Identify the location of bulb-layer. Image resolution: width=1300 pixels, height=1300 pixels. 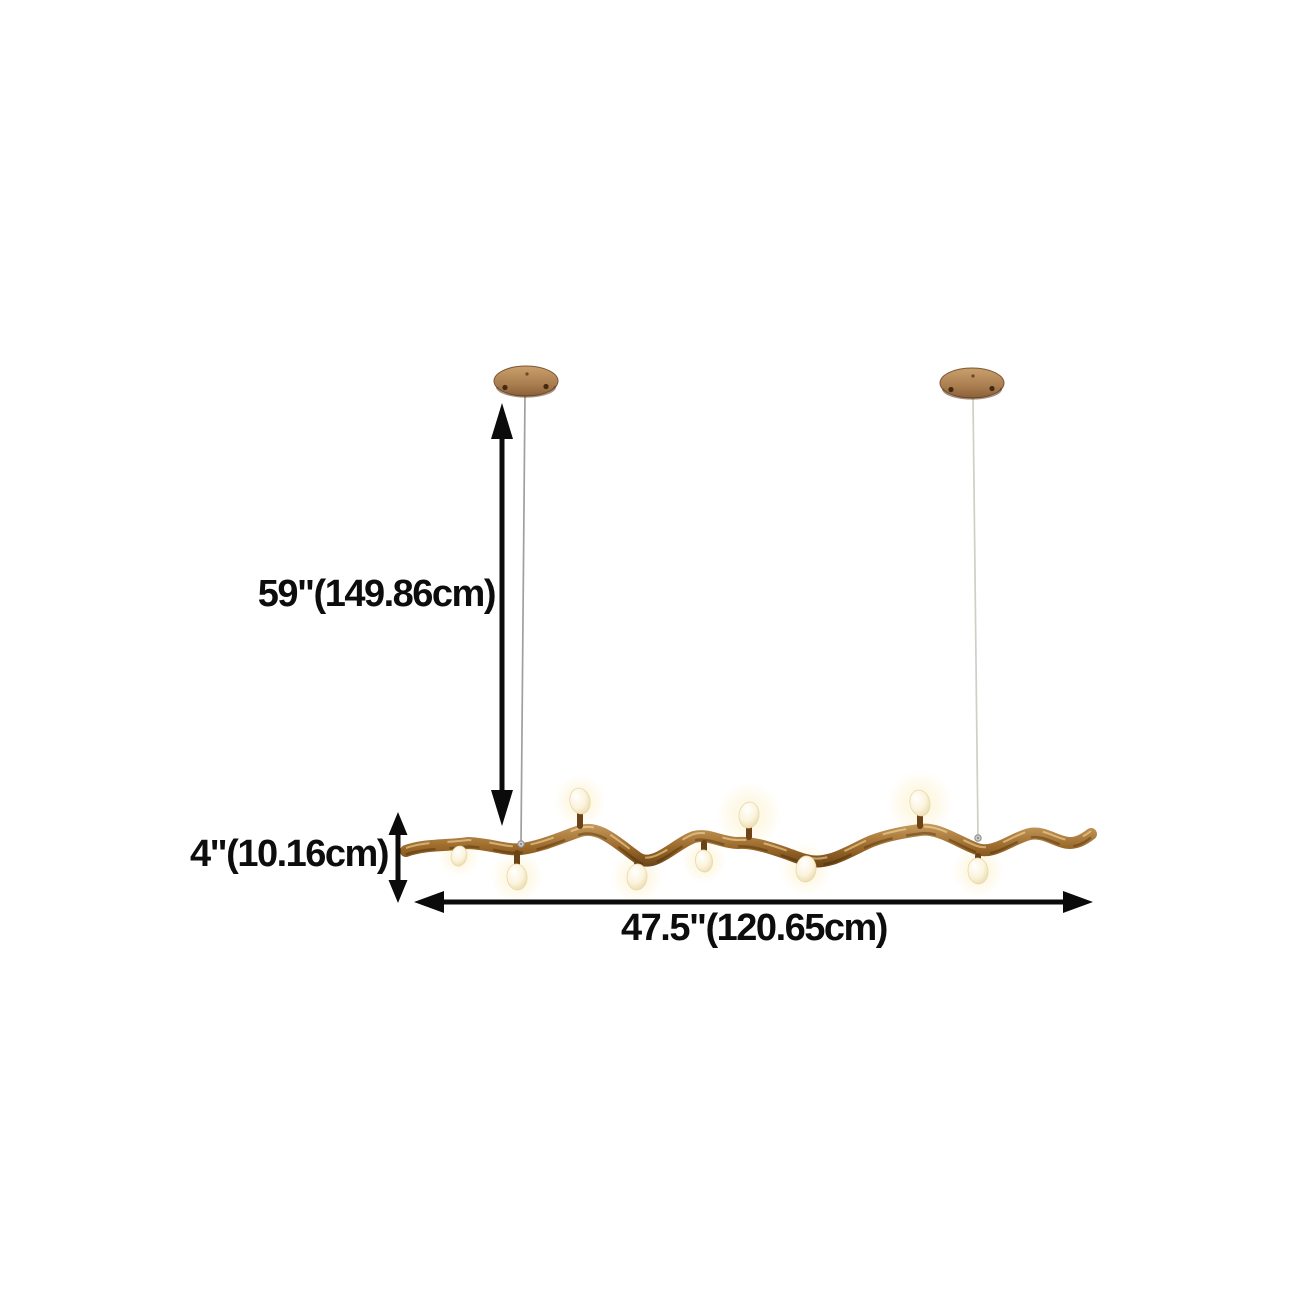
(719, 839).